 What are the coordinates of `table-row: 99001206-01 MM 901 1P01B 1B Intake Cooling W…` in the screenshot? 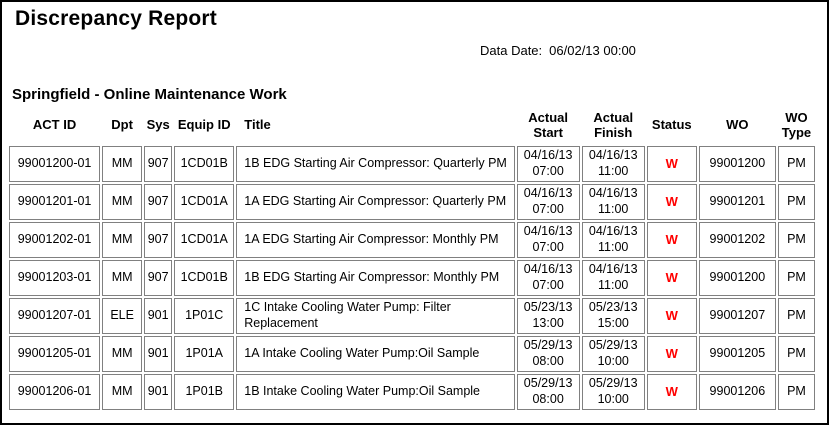 It's located at (412, 392).